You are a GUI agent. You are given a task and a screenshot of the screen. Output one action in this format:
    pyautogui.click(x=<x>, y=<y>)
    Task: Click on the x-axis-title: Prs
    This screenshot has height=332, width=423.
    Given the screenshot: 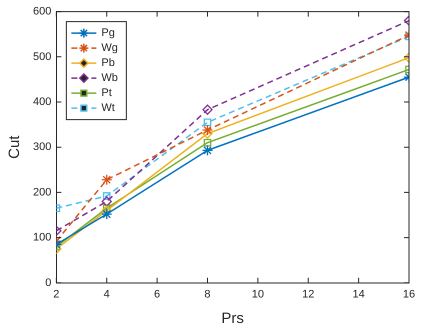 What is the action you would take?
    pyautogui.click(x=232, y=319)
    